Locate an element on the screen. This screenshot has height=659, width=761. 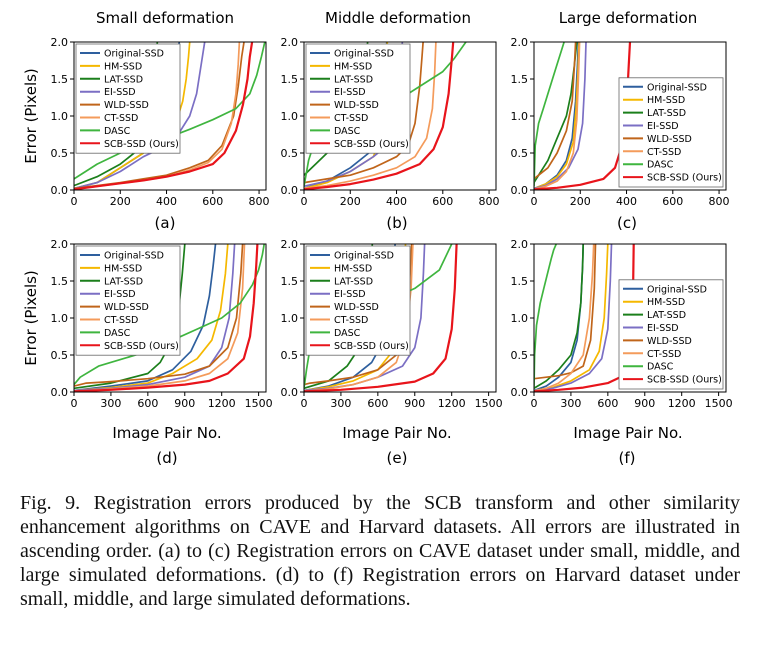
x-axis-label-e: Image Pair No. is located at coordinates (396, 433).